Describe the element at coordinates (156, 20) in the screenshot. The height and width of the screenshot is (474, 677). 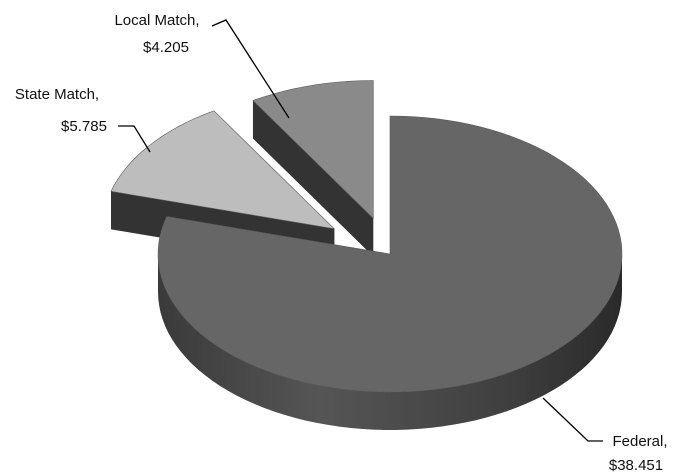
I see `local-match-label-name: Local Match,` at that location.